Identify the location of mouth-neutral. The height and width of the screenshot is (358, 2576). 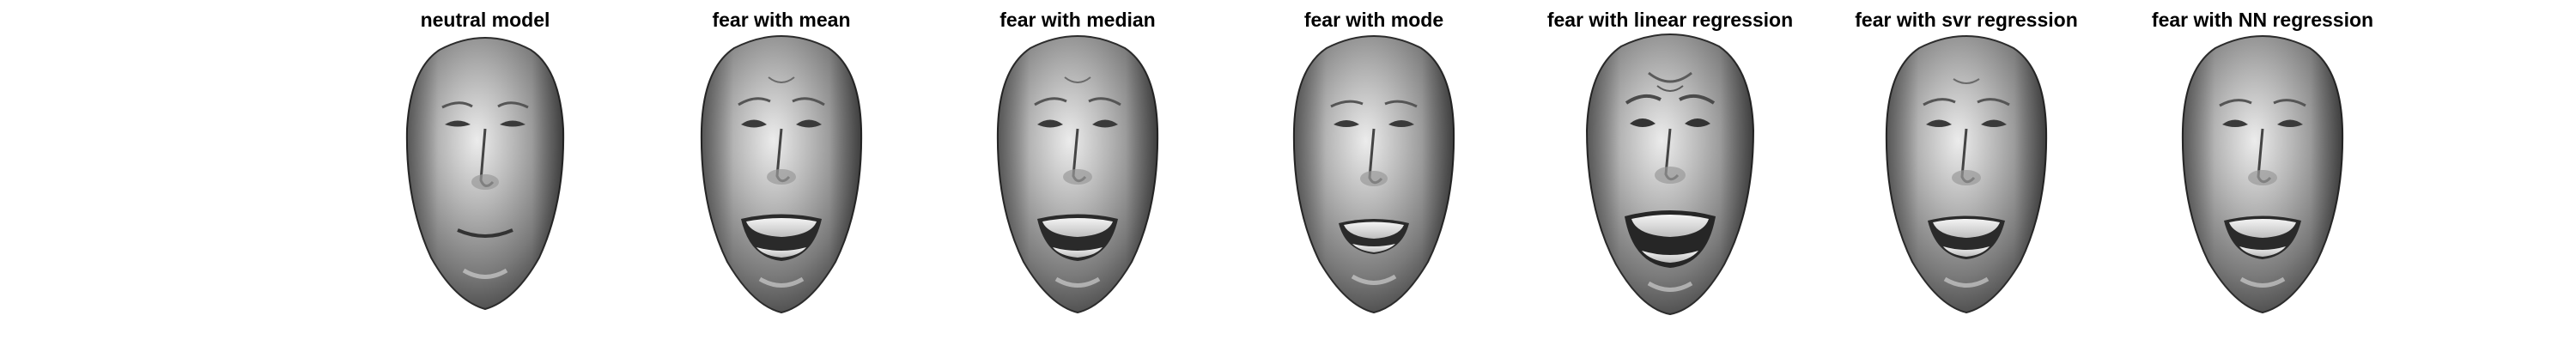
(485, 233).